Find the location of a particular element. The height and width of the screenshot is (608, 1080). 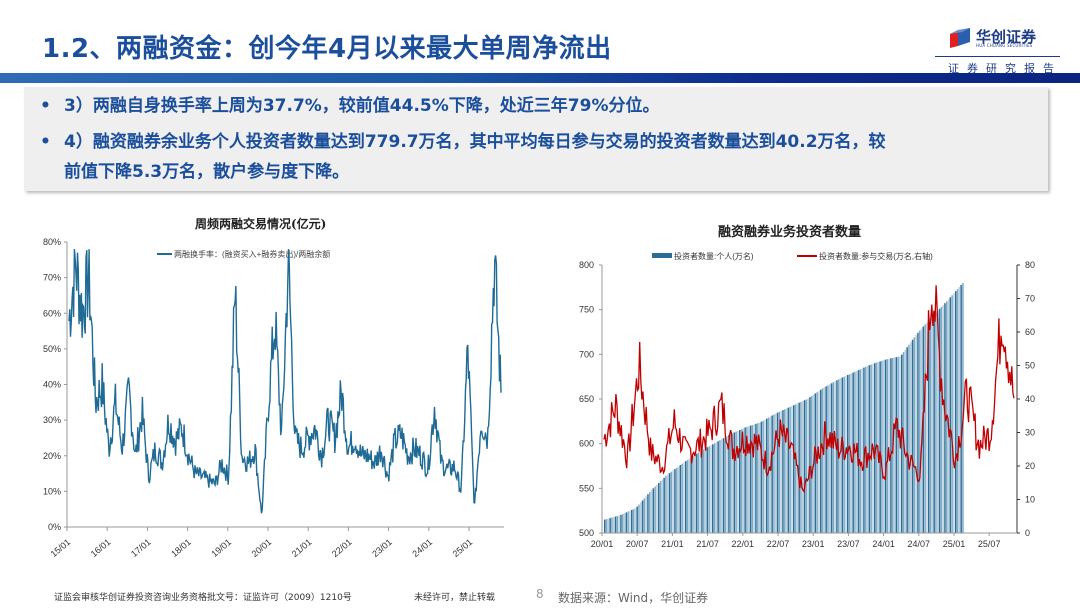

y-tick-label: 550 is located at coordinates (586, 488).